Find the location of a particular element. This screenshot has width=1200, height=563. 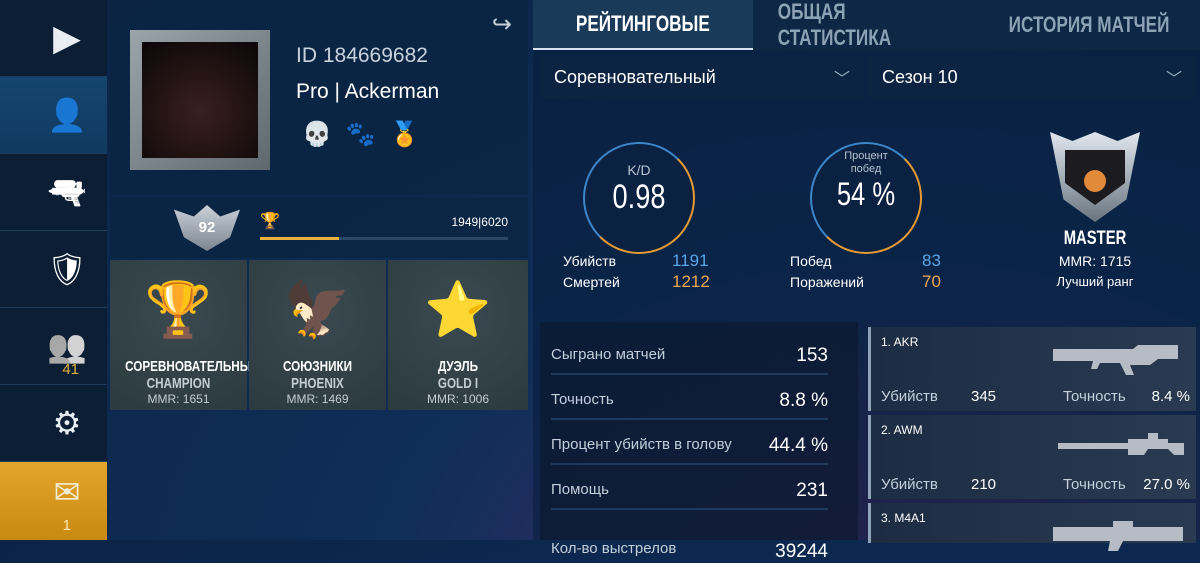

kills-label: Убийств is located at coordinates (590, 261).